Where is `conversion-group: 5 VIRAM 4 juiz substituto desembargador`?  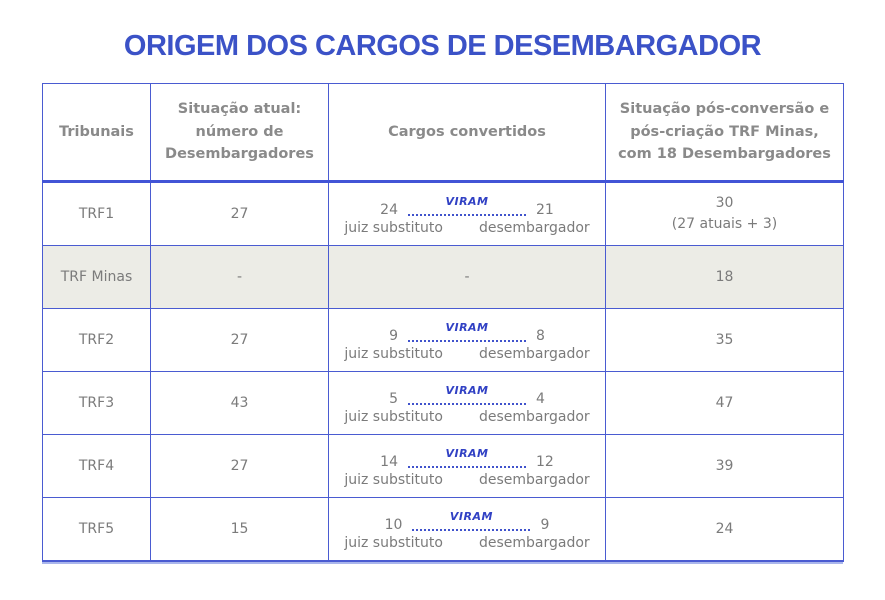 conversion-group: 5 VIRAM 4 juiz substituto desembargador is located at coordinates (467, 403).